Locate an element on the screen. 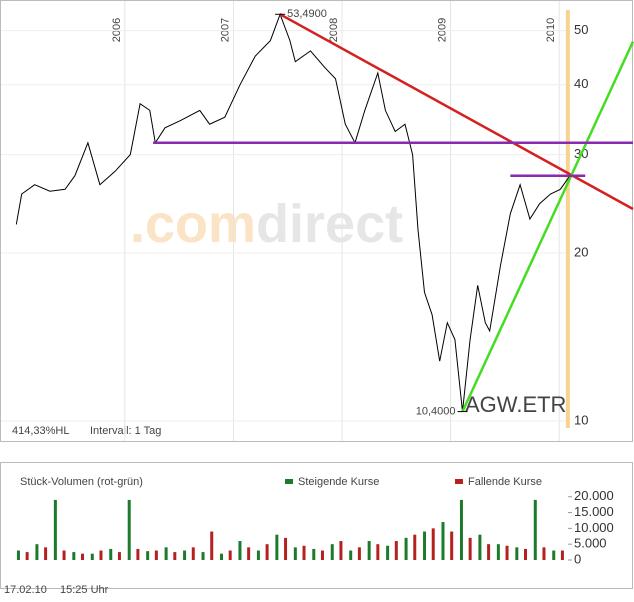  x-tick-label: 2010 is located at coordinates (551, 30).